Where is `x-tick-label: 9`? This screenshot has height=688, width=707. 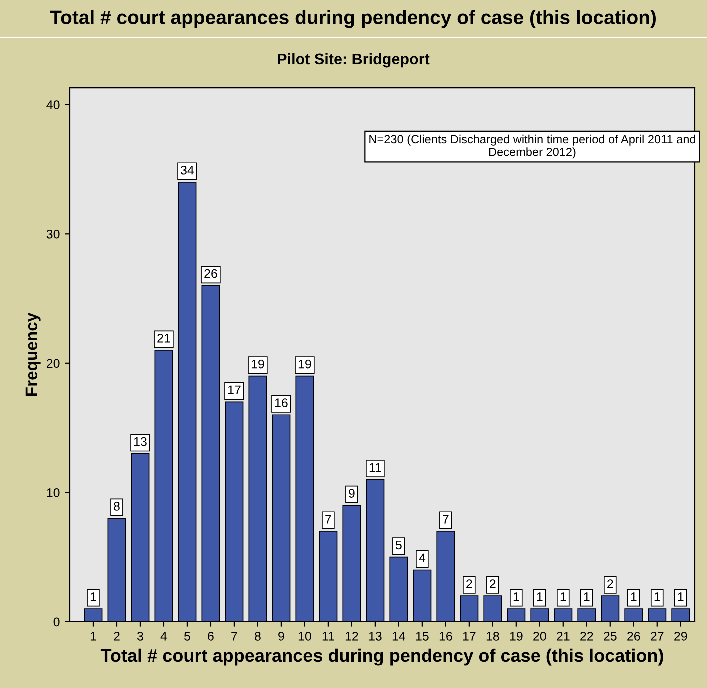 x-tick-label: 9 is located at coordinates (281, 636).